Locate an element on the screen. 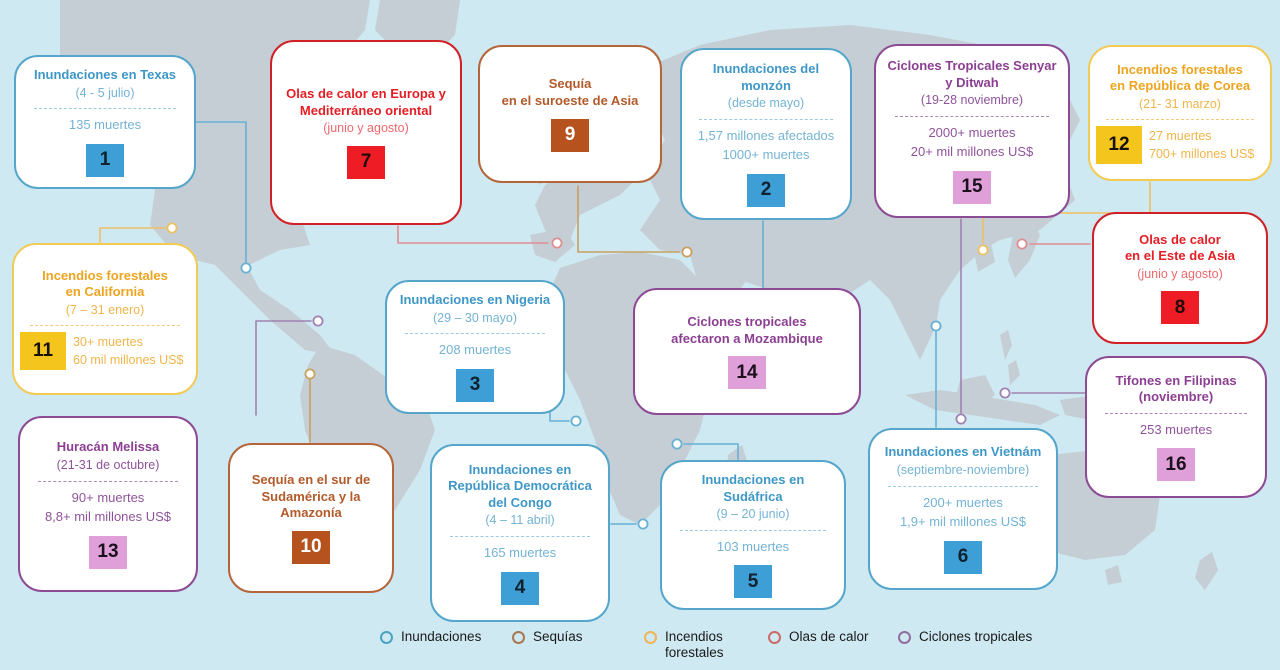 This screenshot has width=1280, height=670. event-date: (desde mayo) is located at coordinates (766, 103).